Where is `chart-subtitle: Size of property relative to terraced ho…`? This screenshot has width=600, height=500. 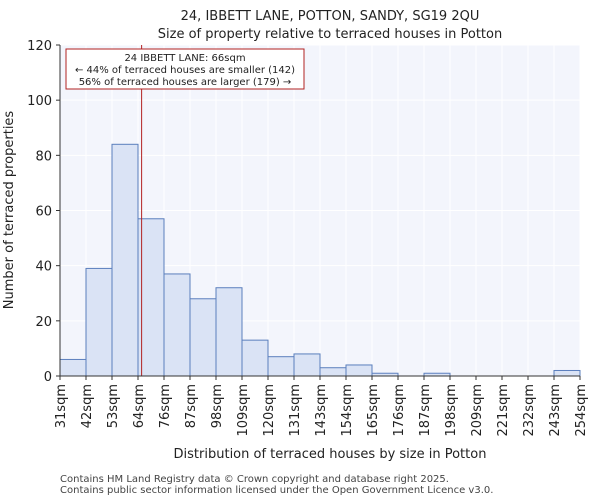
chart-subtitle: Size of property relative to terraced ho… is located at coordinates (330, 34).